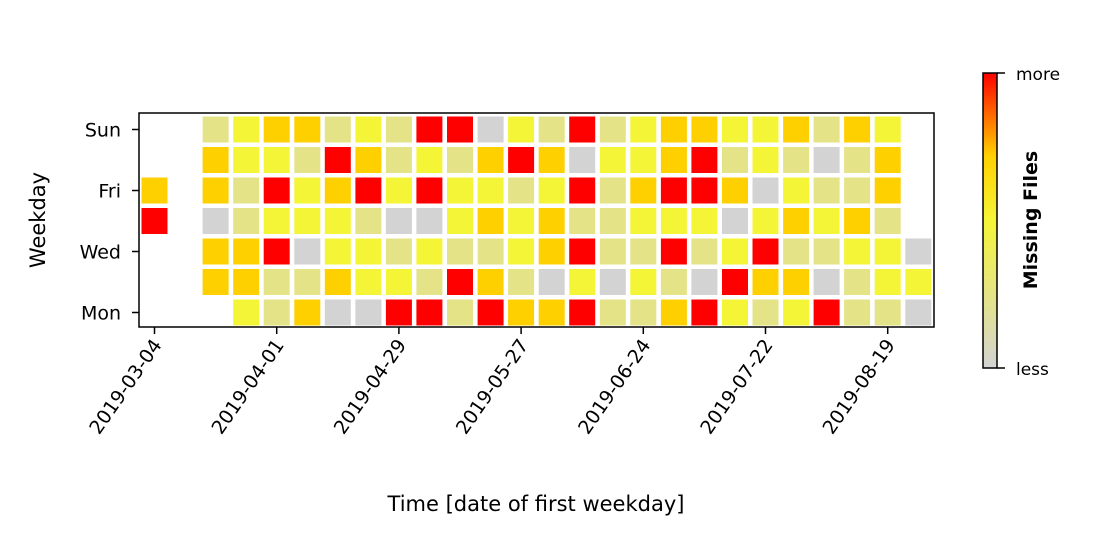  What do you see at coordinates (614, 386) in the screenshot?
I see `x-tick-label: 2019-06-24` at bounding box center [614, 386].